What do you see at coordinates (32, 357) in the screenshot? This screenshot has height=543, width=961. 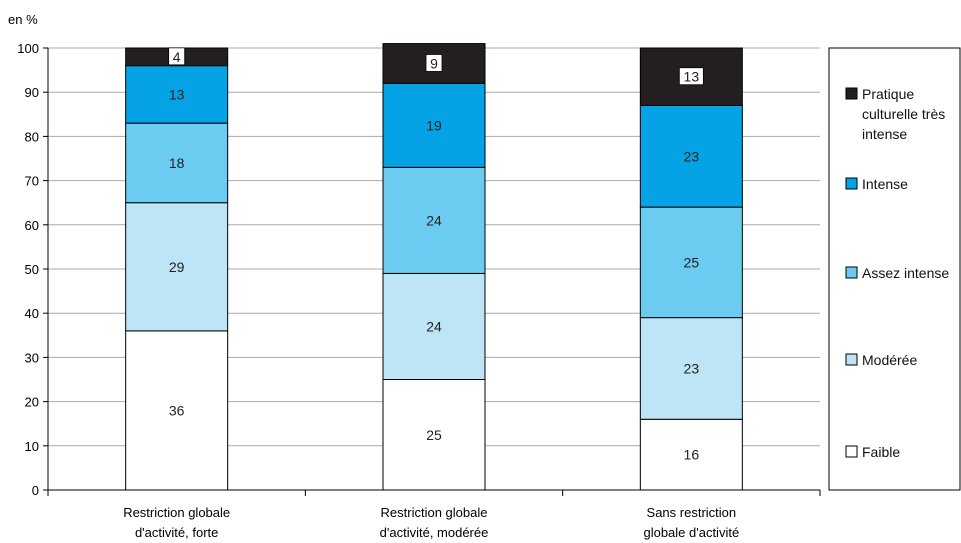 I see `y-tick-label: 30` at bounding box center [32, 357].